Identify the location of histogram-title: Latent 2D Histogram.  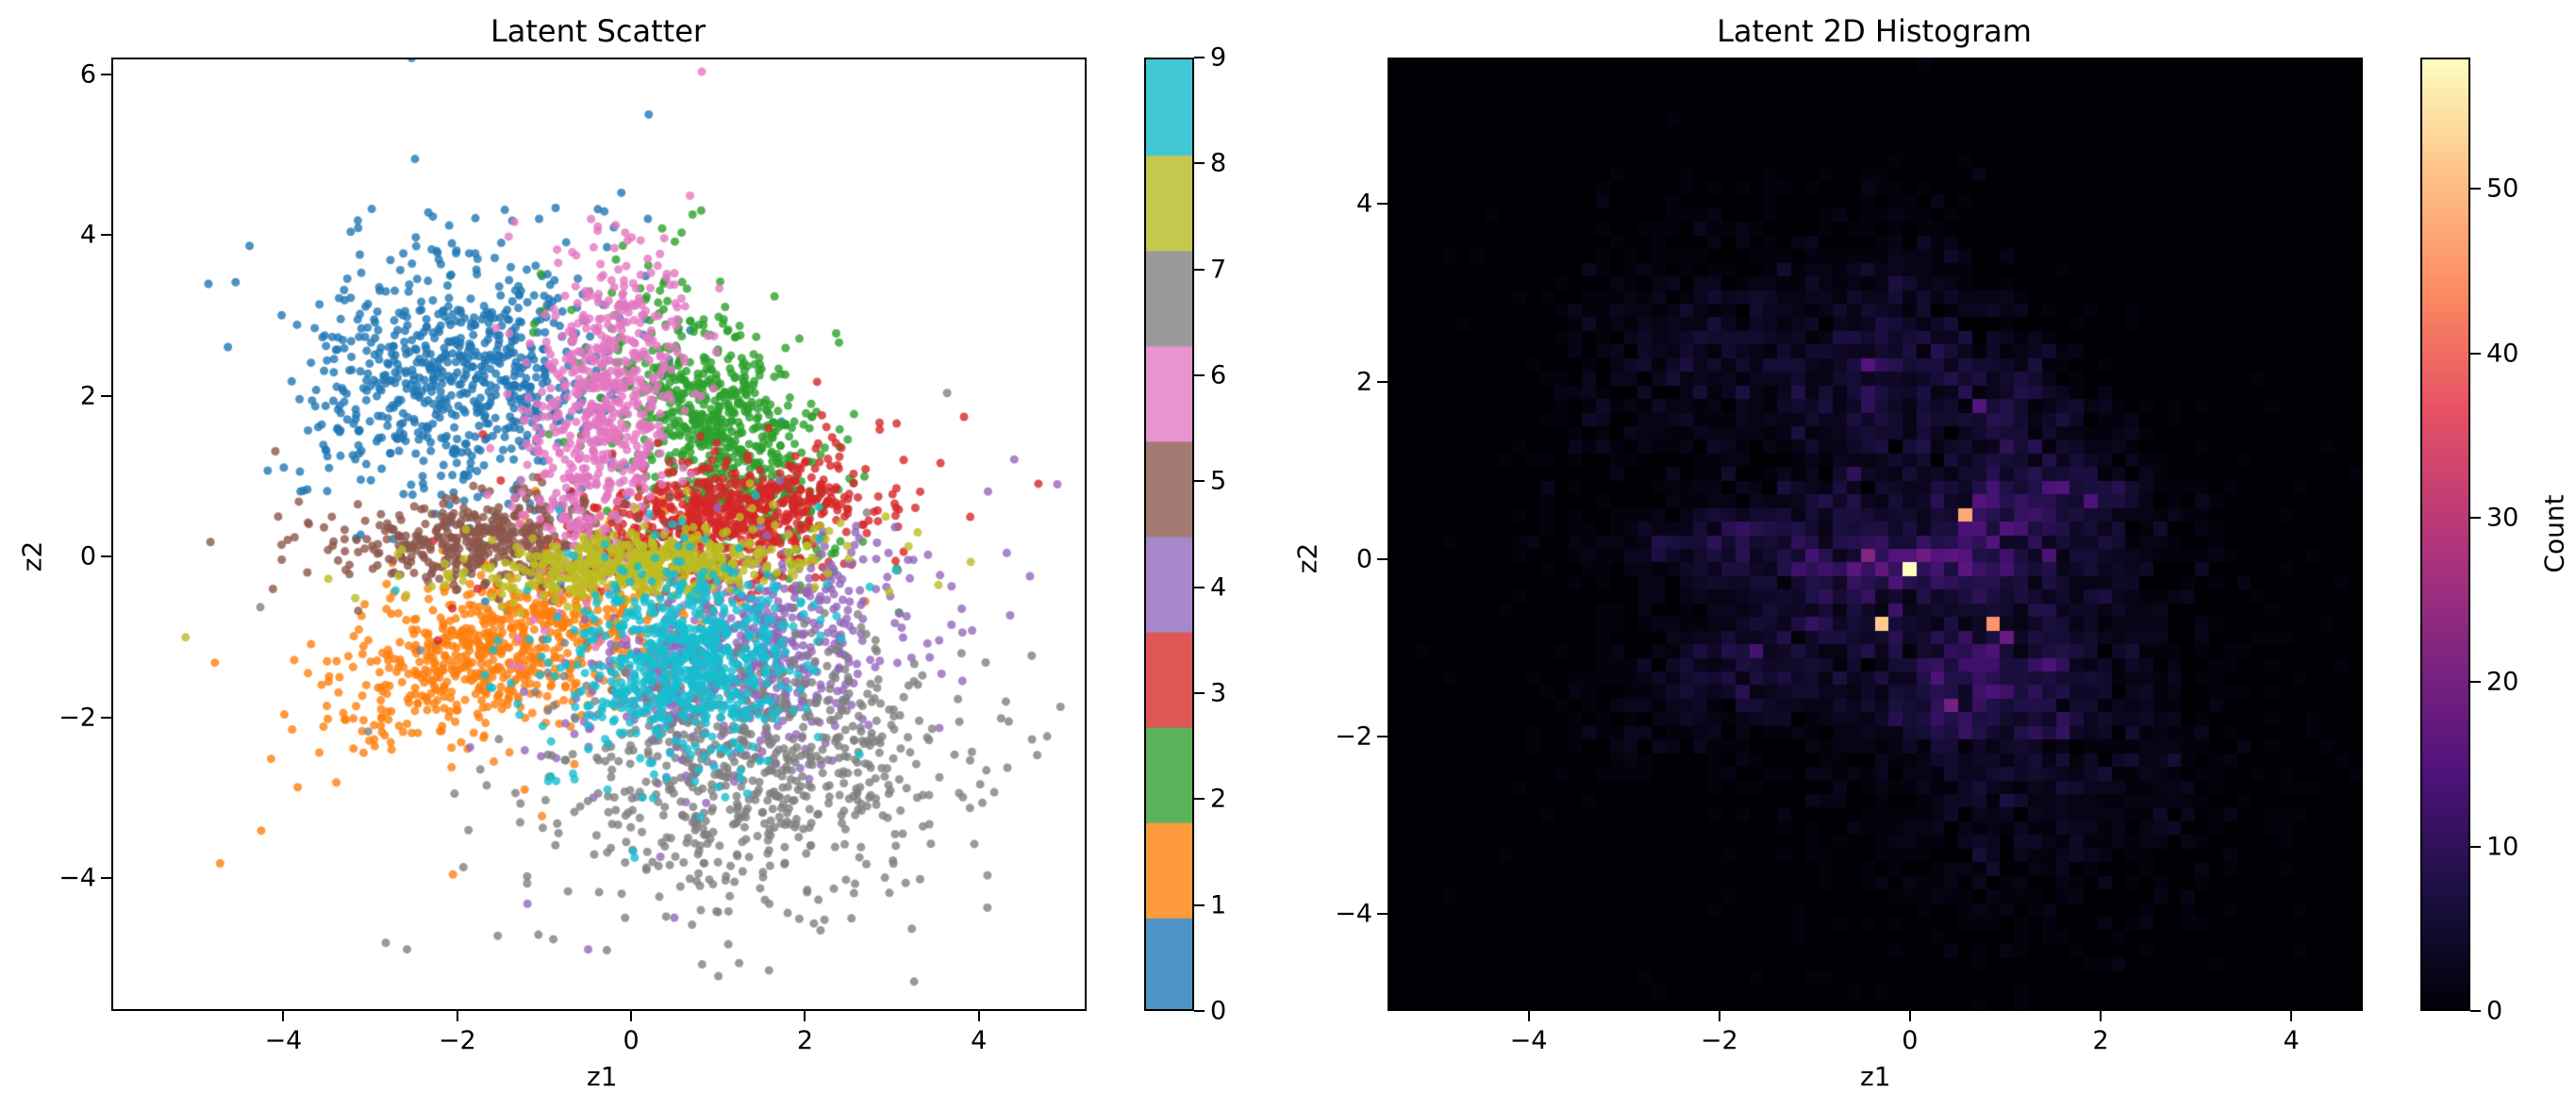
(1875, 31).